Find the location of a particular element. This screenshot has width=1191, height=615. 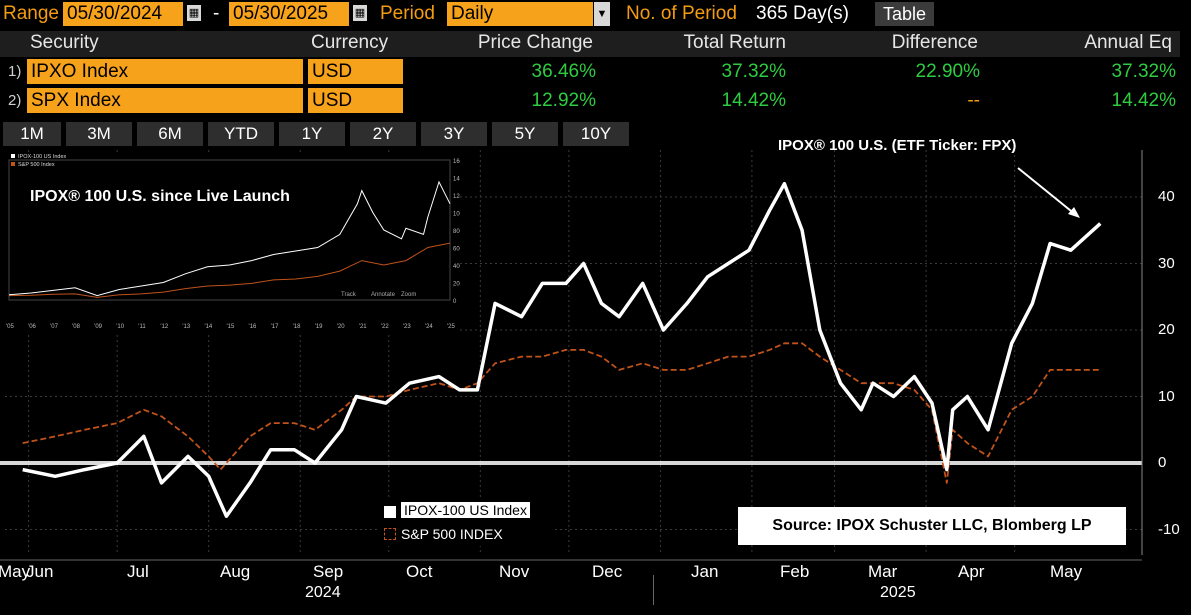

chevron-down-icon: ▼ is located at coordinates (602, 14).